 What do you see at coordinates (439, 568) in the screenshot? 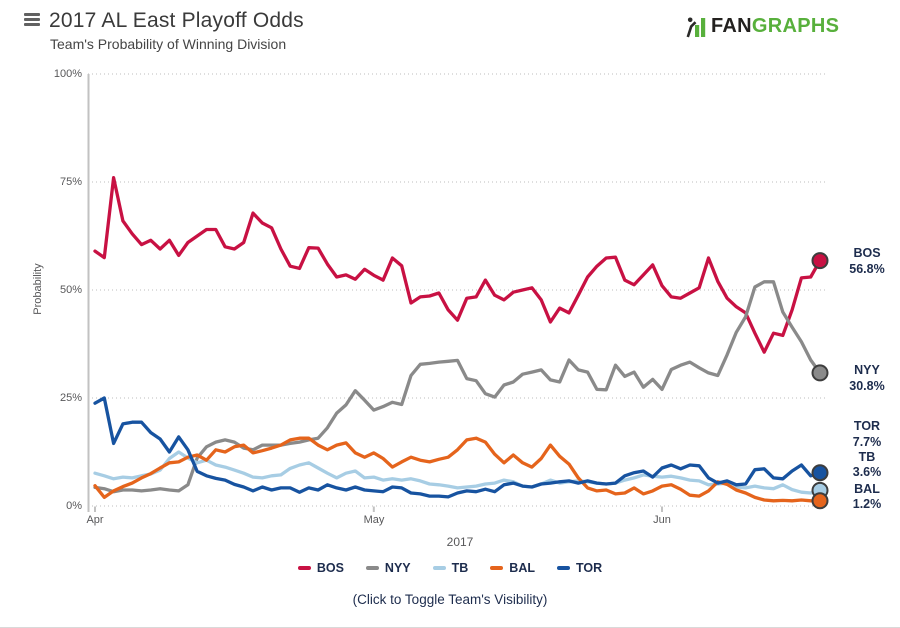
I see `legend-swatch-tb` at bounding box center [439, 568].